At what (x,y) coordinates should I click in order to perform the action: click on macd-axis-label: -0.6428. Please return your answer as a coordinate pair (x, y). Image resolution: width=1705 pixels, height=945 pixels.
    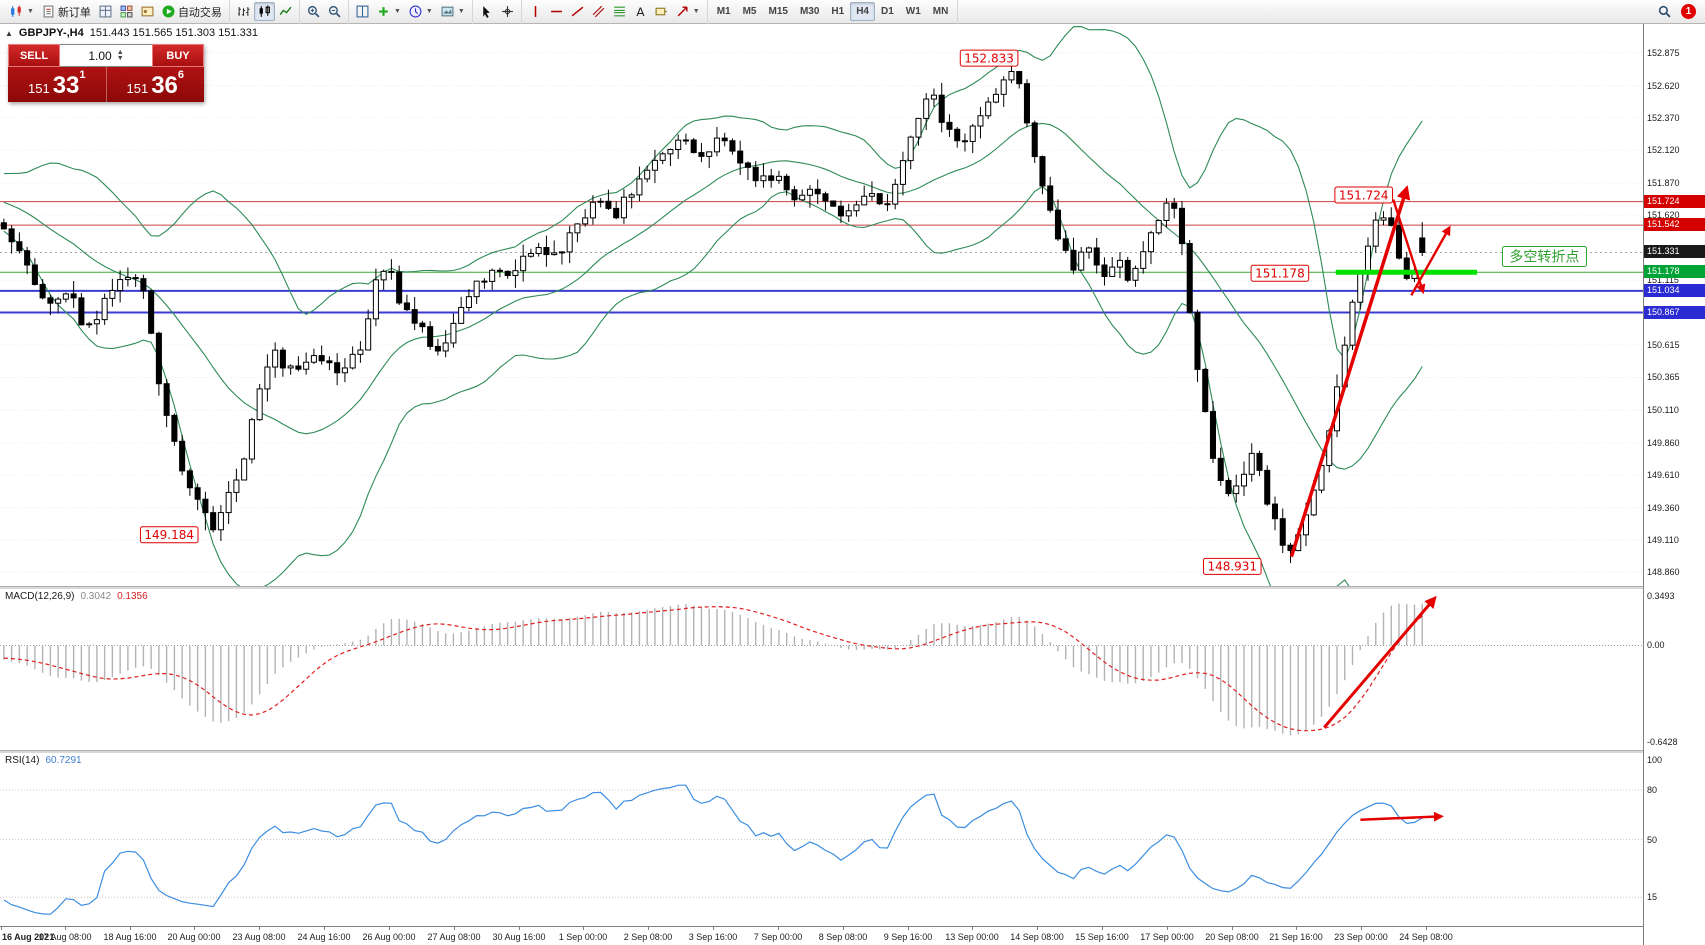
    Looking at the image, I should click on (1662, 742).